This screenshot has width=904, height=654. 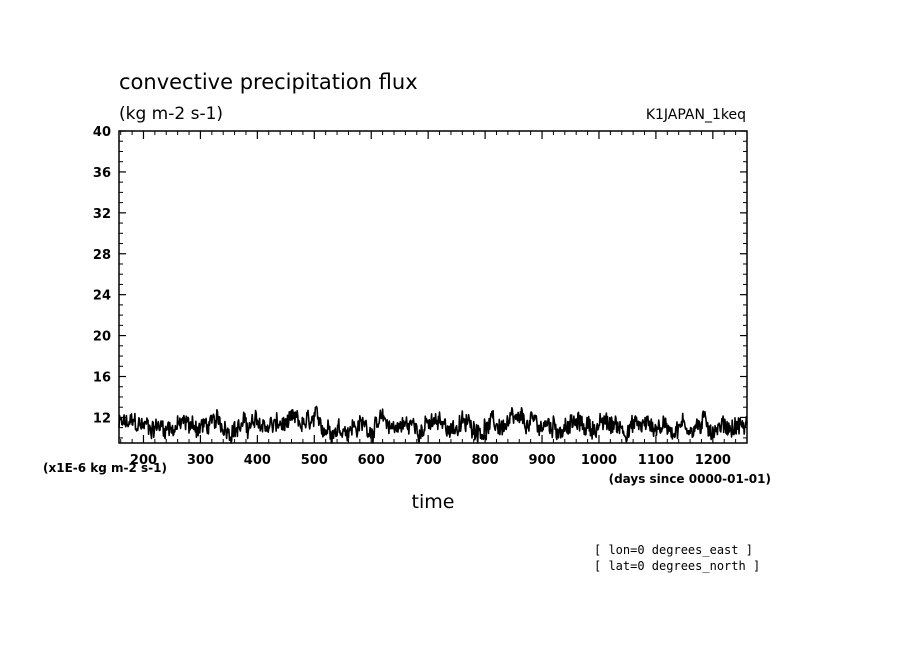 I want to click on x-tick-labels: 200 300 400 500 600 700 800 900 1000 1100 1200, so click(x=430, y=460).